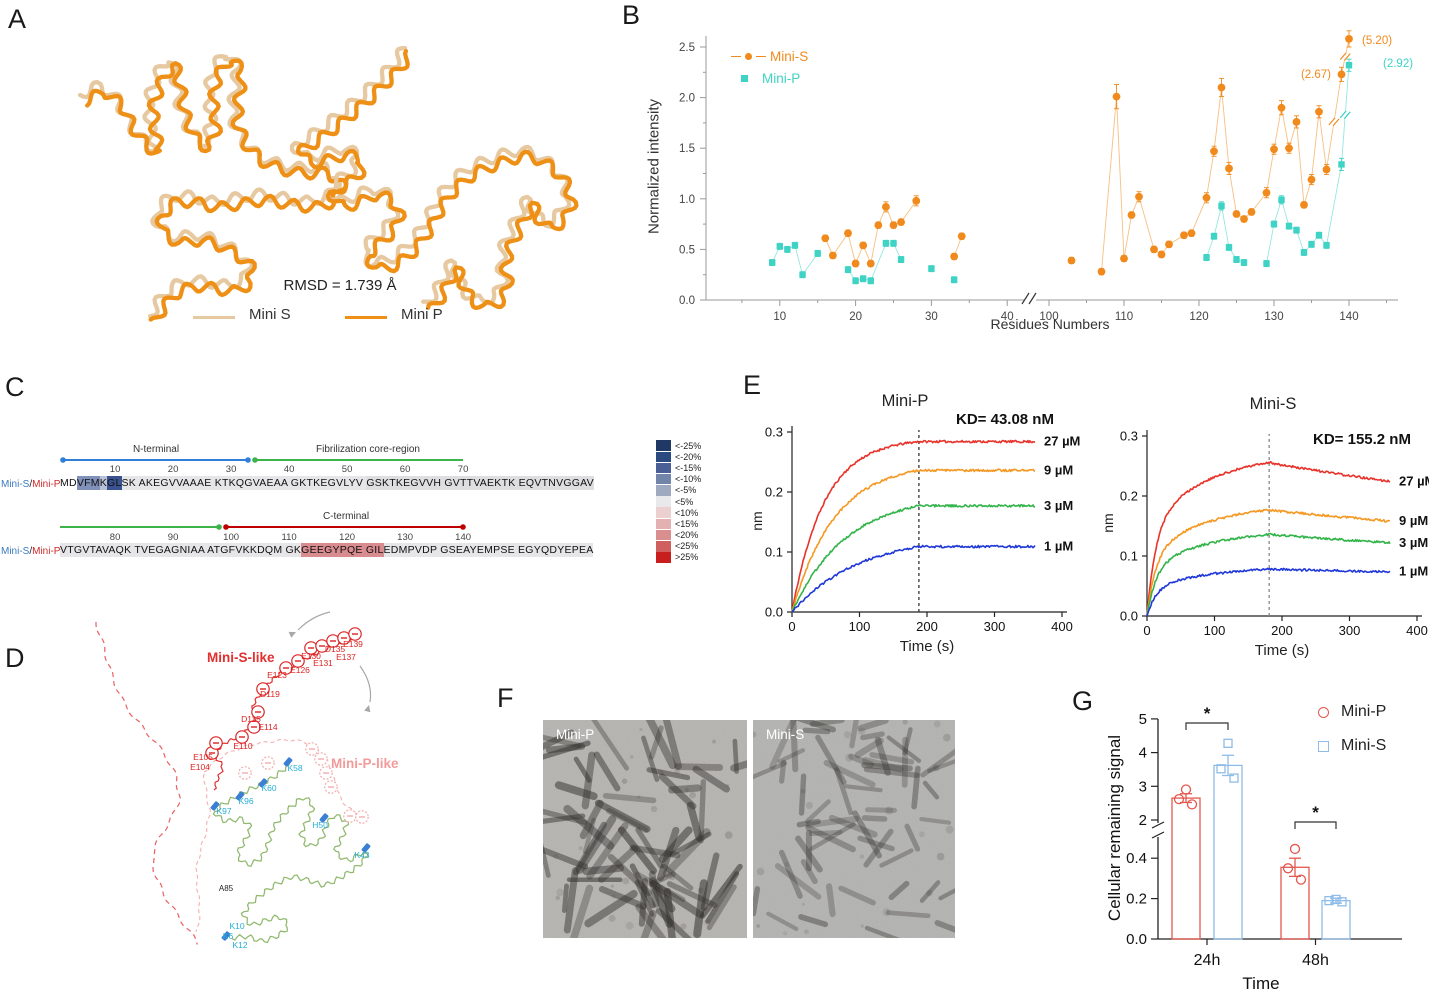  Describe the element at coordinates (300, 670) in the screenshot. I see `svg-text: E126` at that location.